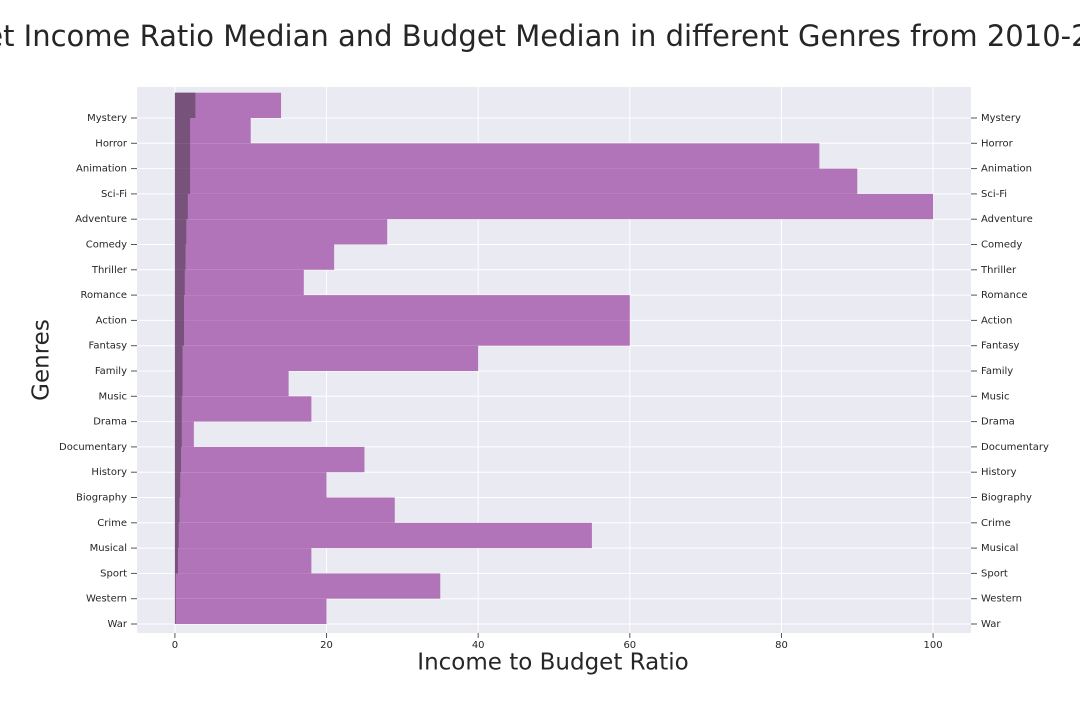 This screenshot has height=720, width=1080. I want to click on y-tick-label: Documentary, so click(93, 447).